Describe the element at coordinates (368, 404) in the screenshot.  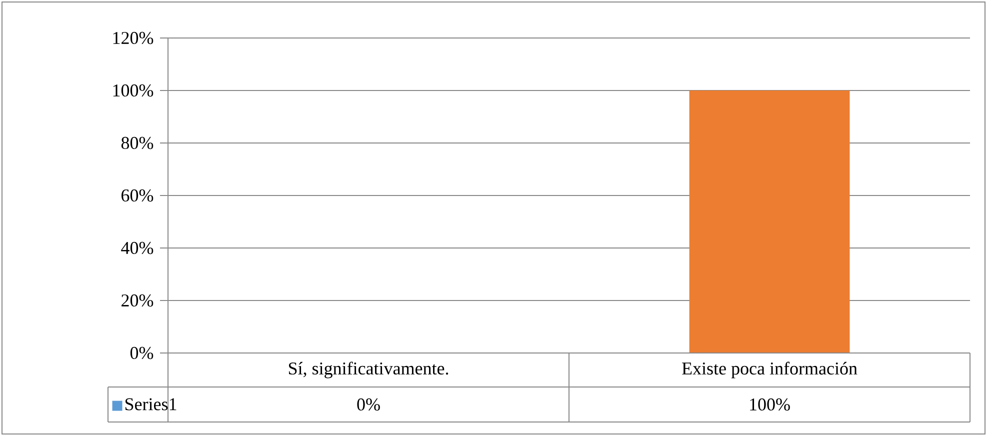
I see `data-label: 0%` at that location.